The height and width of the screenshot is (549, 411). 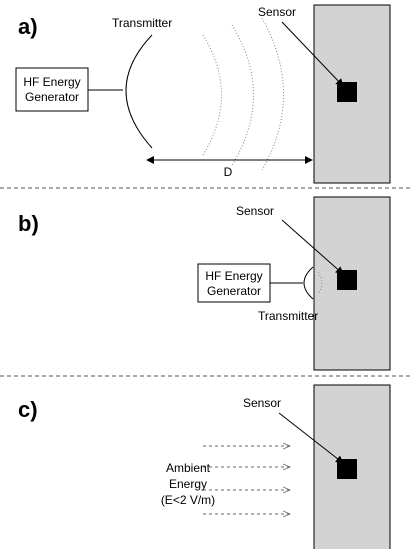 What do you see at coordinates (28, 26) in the screenshot?
I see `panel-label: a)` at bounding box center [28, 26].